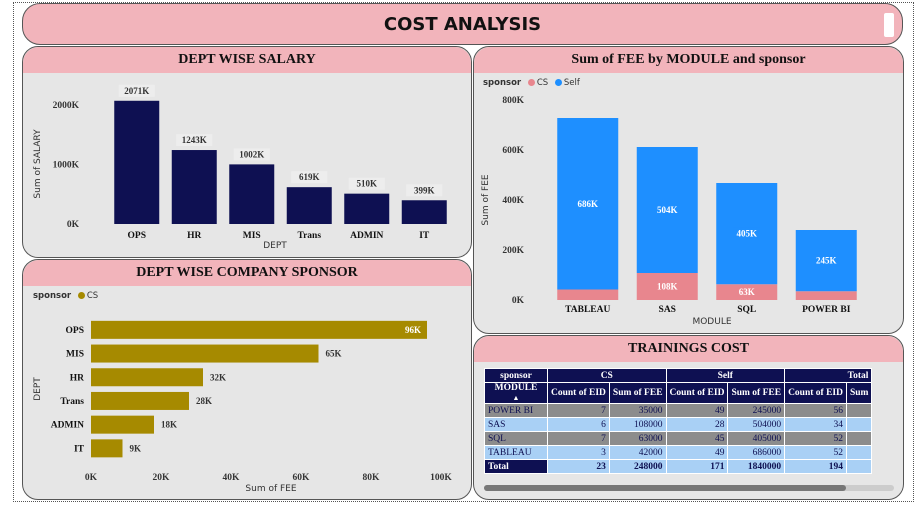  Describe the element at coordinates (542, 83) in the screenshot. I see `fee-legend-cs: CS` at that location.